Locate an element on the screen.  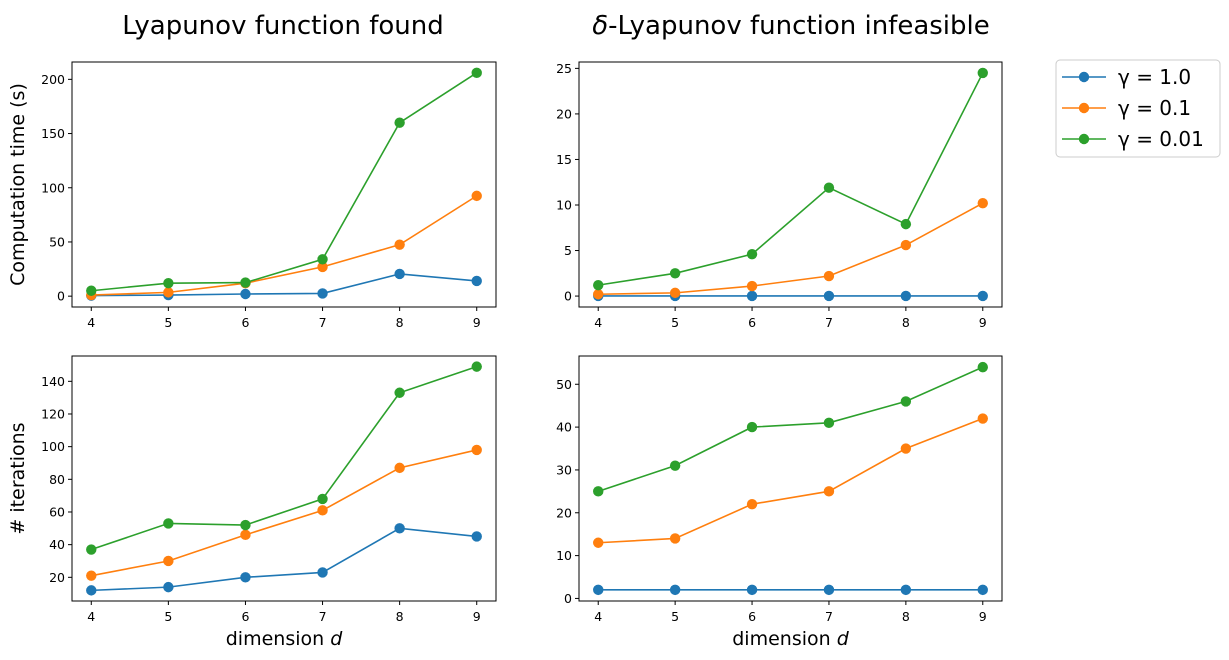
y-tick-label: 0 is located at coordinates (61, 296).